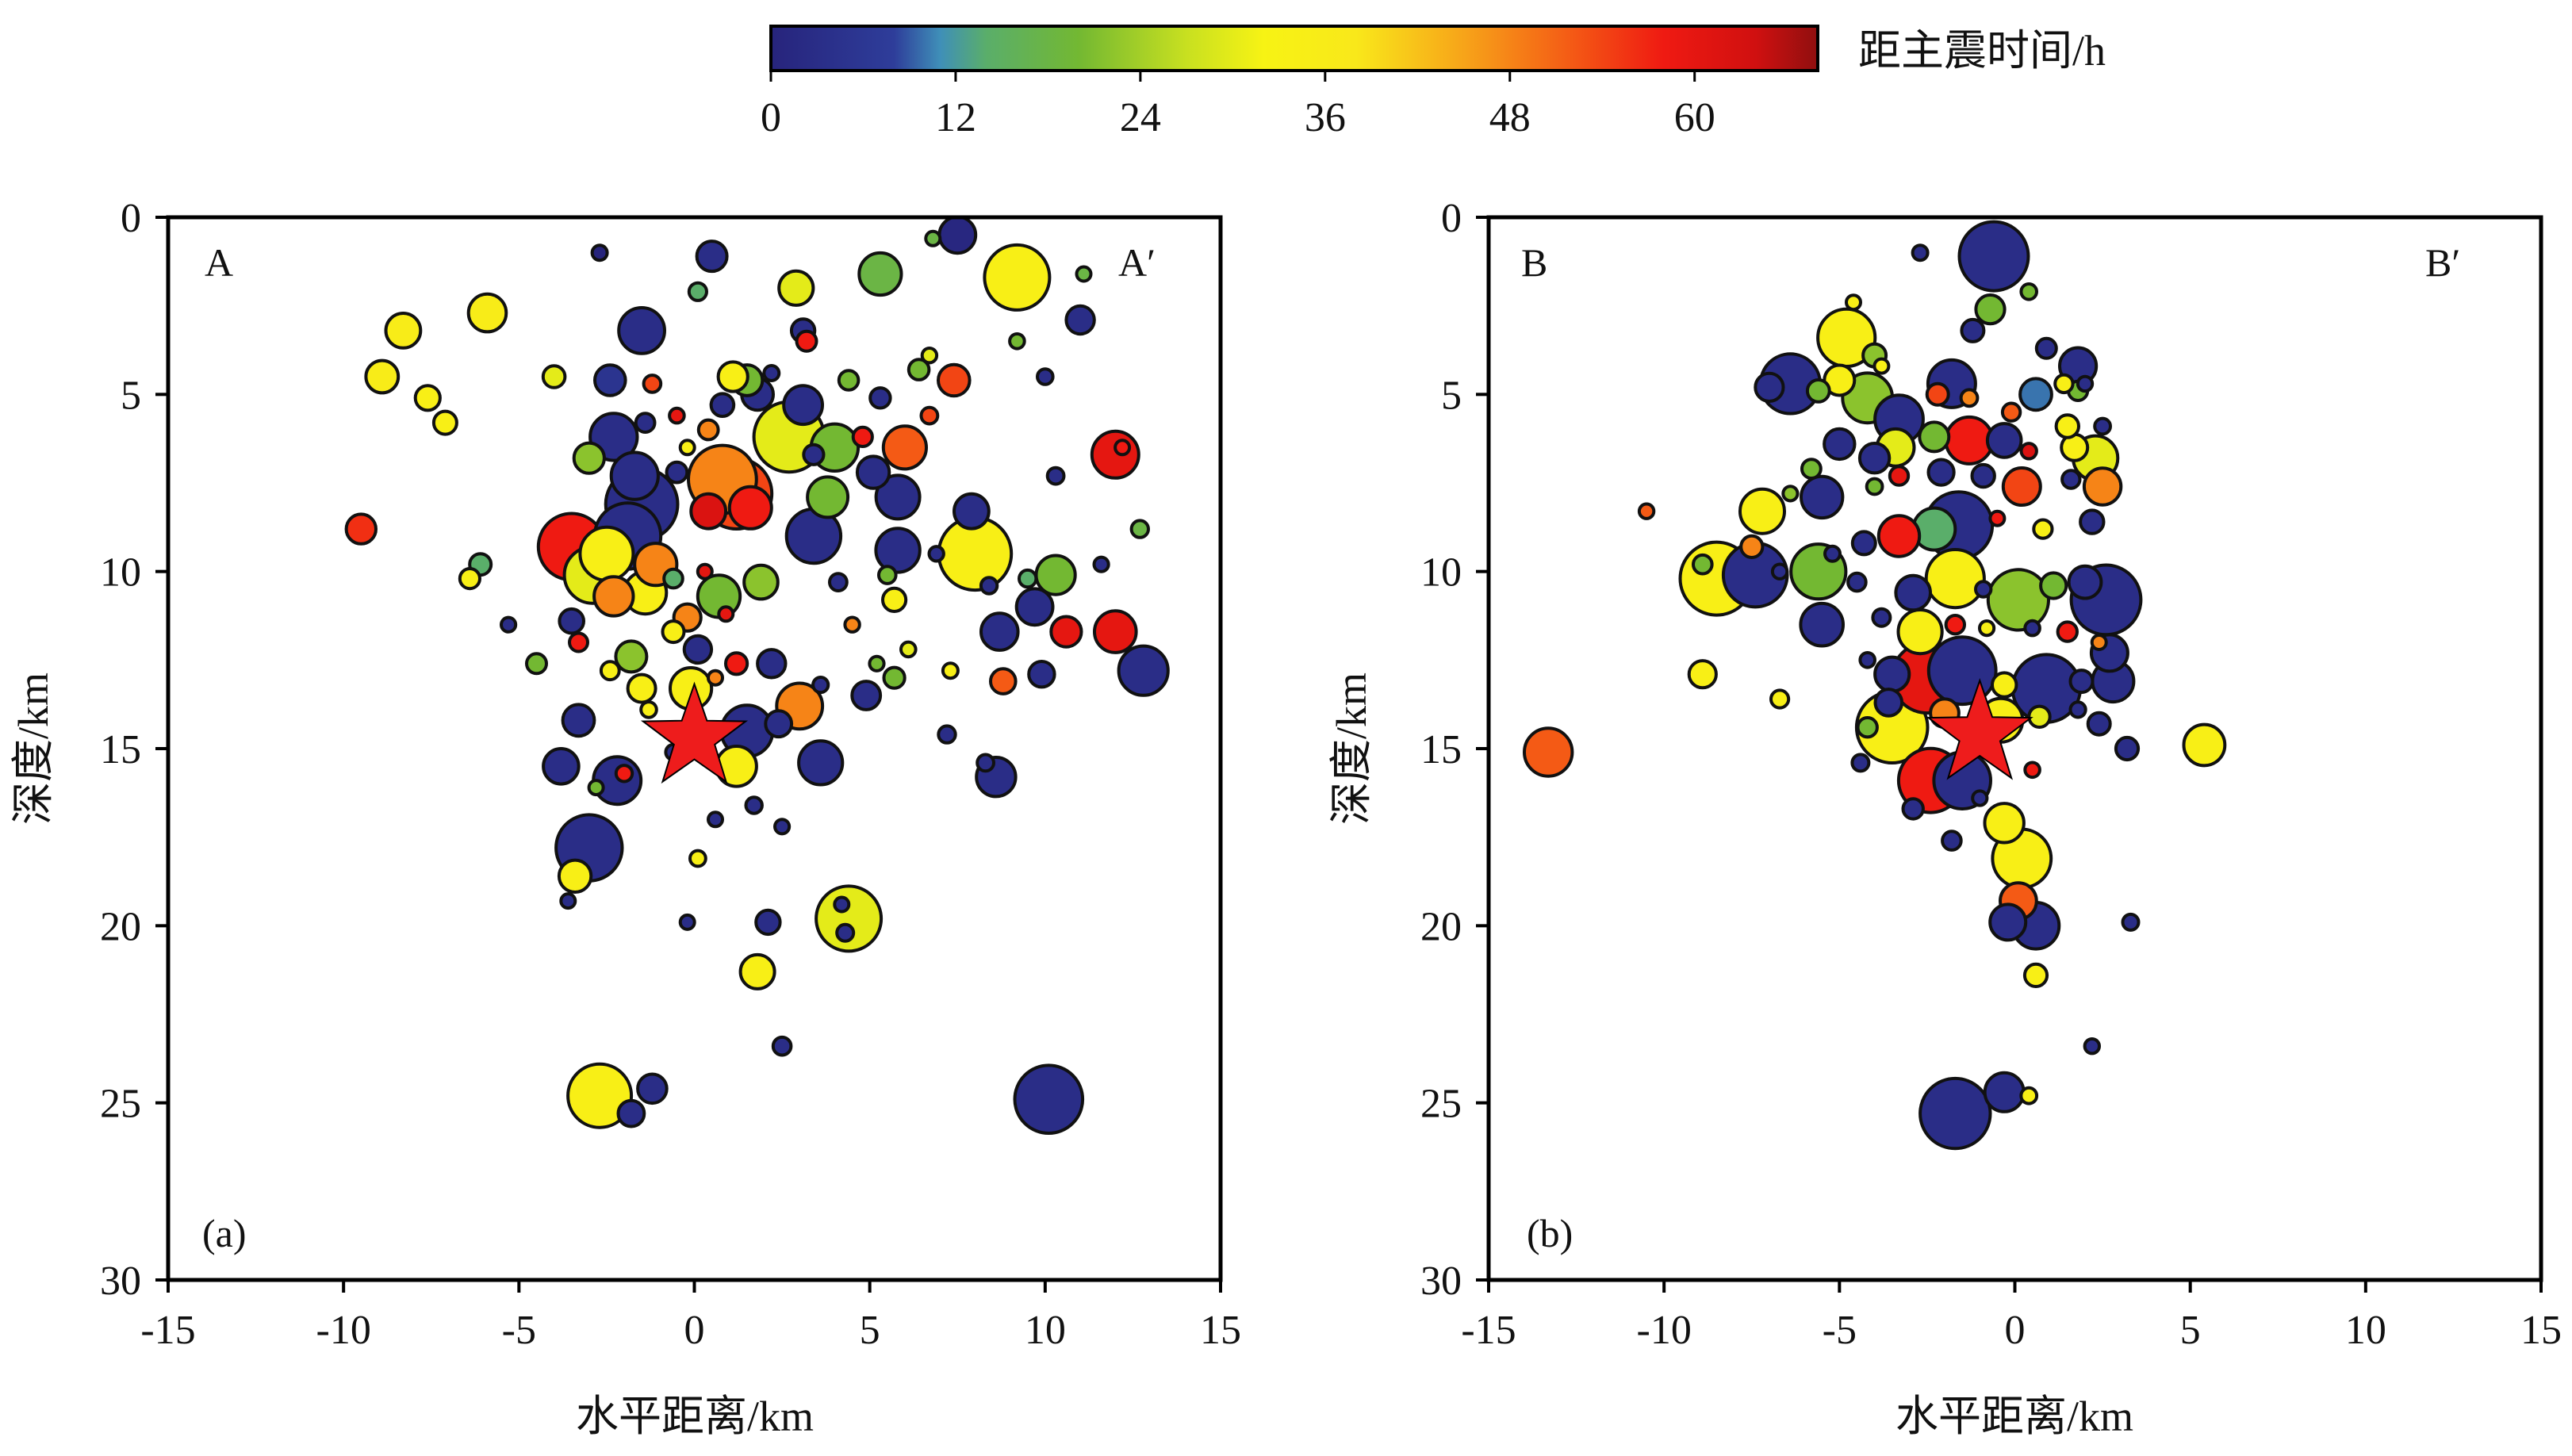 The height and width of the screenshot is (1456, 2572). I want to click on panel-b-x-axis-label: 水平距离/km, so click(2014, 1416).